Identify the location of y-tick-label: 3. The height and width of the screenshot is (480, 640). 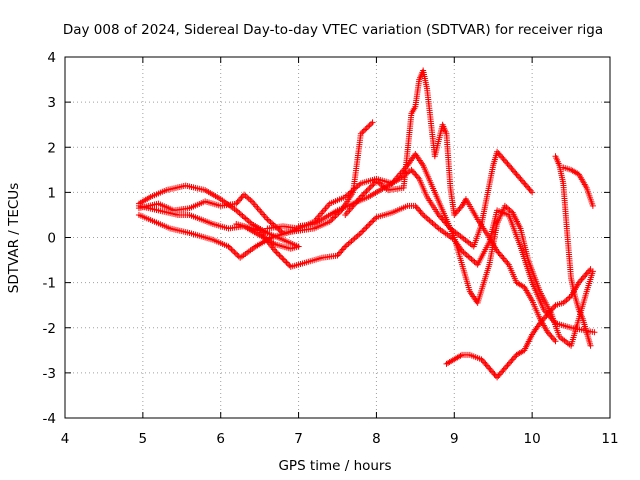
(51, 103).